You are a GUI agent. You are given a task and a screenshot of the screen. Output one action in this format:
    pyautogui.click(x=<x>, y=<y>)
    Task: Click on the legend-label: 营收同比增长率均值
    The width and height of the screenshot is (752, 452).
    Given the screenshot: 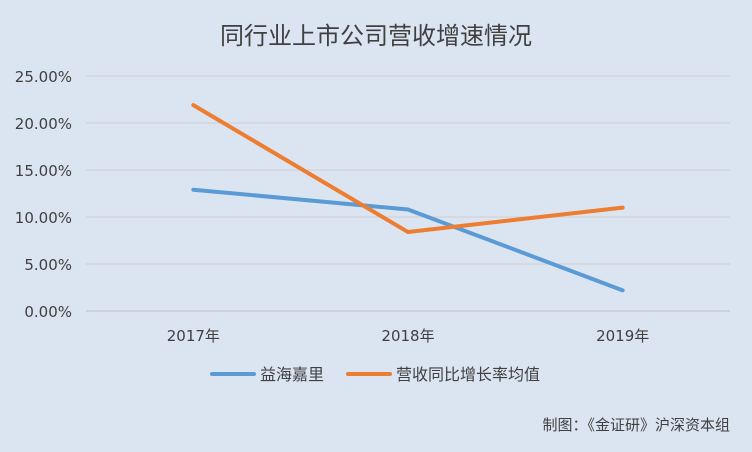 What is the action you would take?
    pyautogui.click(x=468, y=374)
    